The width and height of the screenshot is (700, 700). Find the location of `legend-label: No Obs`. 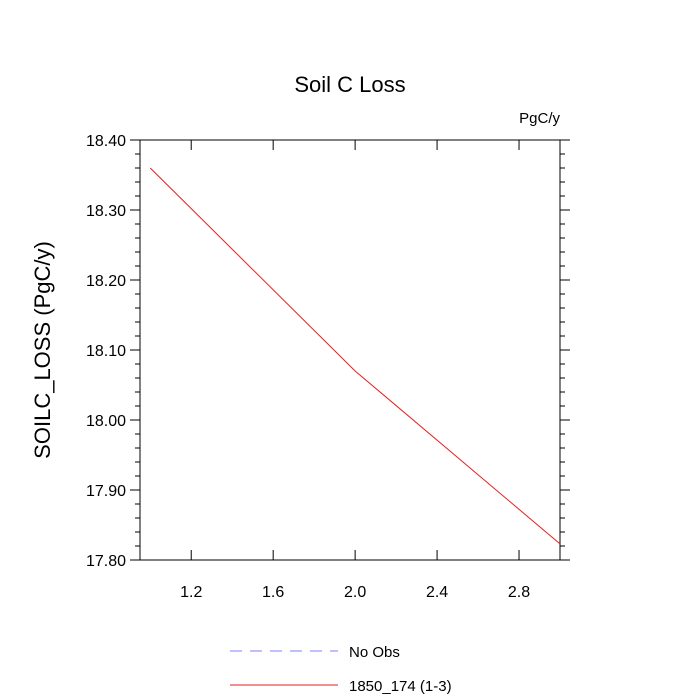

legend-label: No Obs is located at coordinates (374, 652).